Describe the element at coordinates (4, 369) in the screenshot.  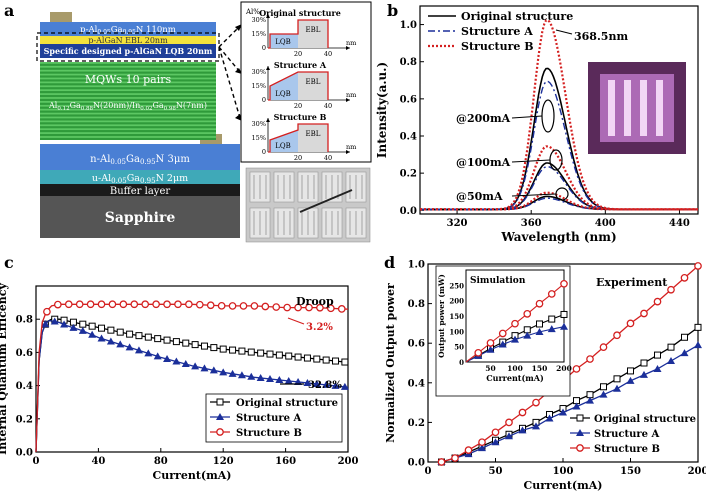
I see `y-axis-label: Internal Quantum Efficency` at that location.